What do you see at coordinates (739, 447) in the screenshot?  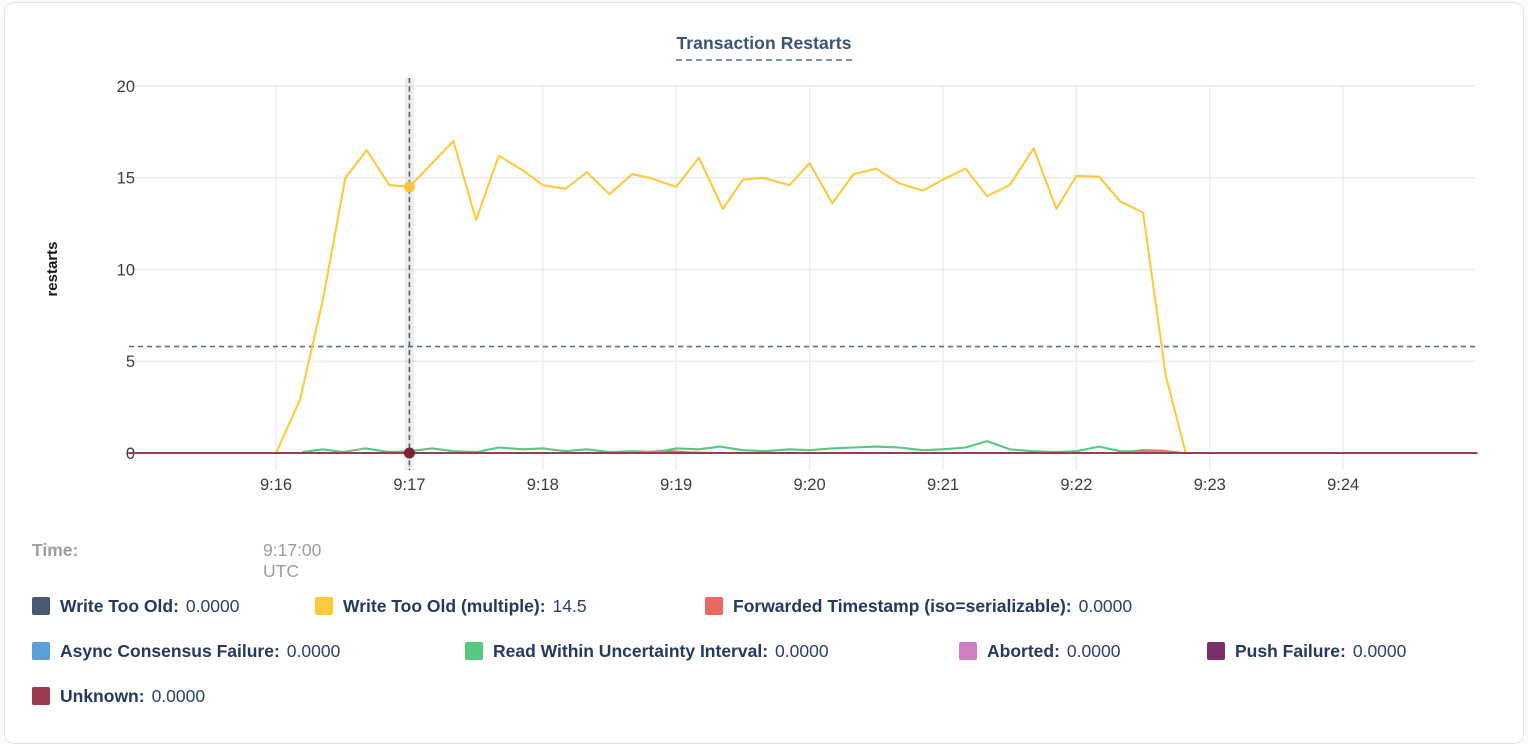 I see `series-read-within-uncertainty-interval` at bounding box center [739, 447].